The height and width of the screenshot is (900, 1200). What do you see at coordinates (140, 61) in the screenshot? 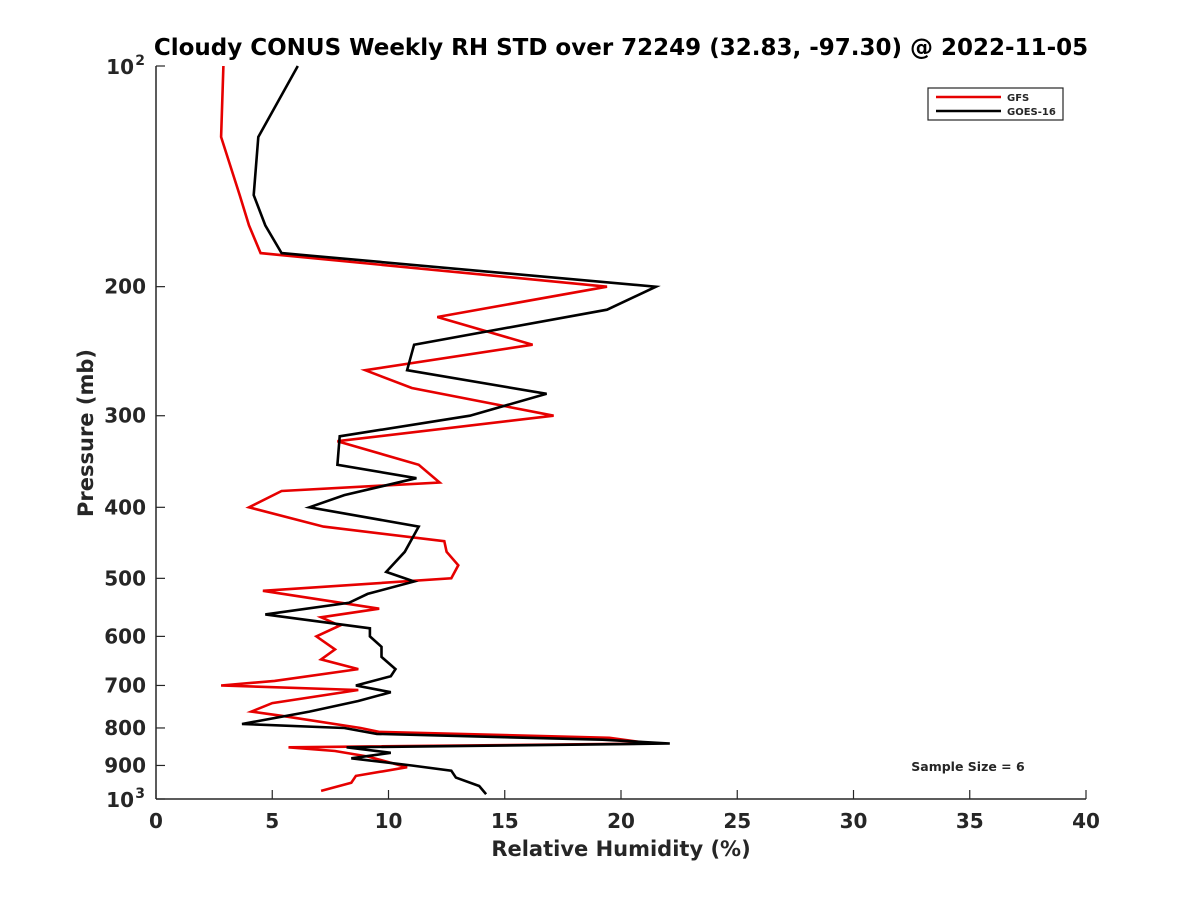
I see `y-tick-exponent: 2` at bounding box center [140, 61].